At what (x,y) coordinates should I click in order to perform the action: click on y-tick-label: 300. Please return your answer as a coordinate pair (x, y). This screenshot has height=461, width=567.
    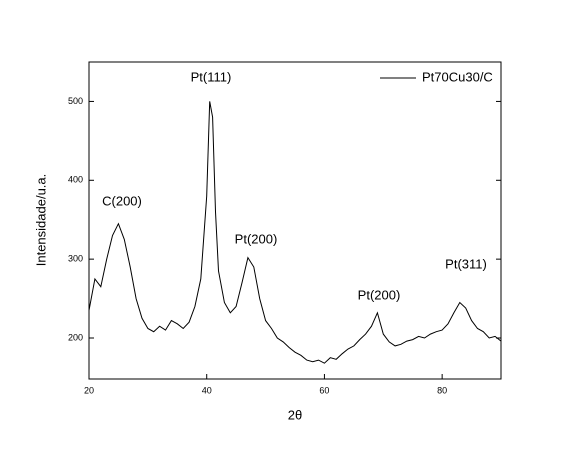
    Looking at the image, I should click on (75, 259).